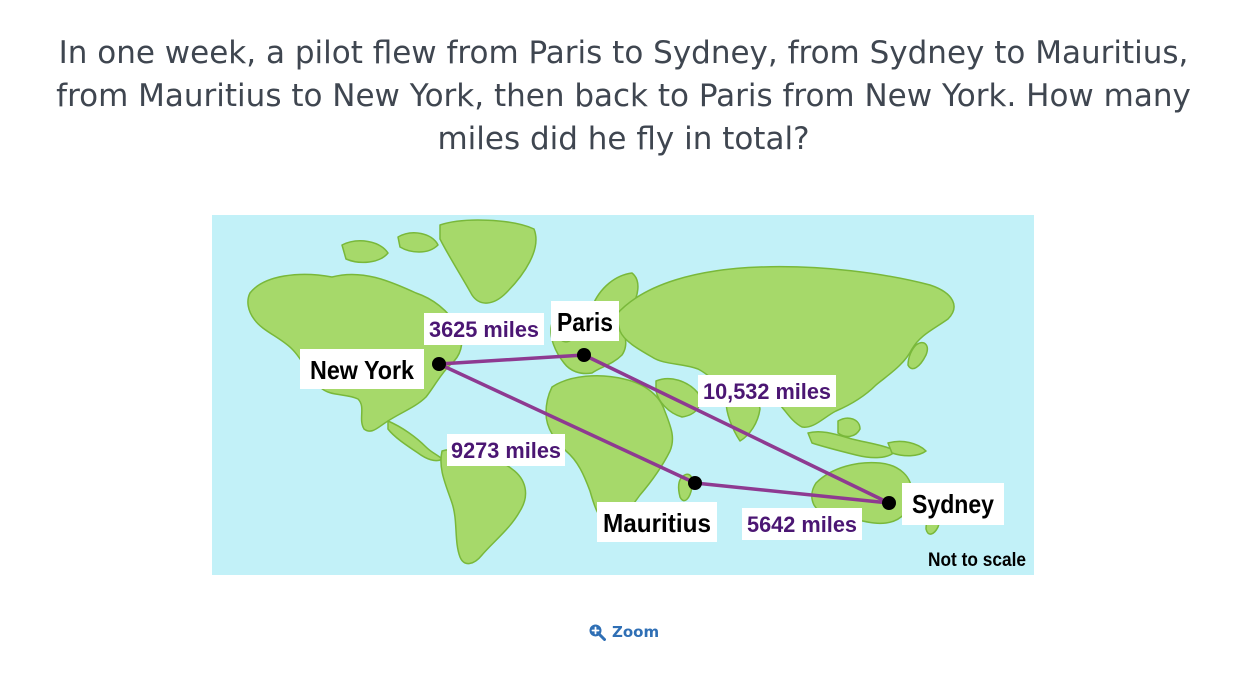 Image resolution: width=1247 pixels, height=691 pixels. What do you see at coordinates (907, 448) in the screenshot?
I see `new-guinea` at bounding box center [907, 448].